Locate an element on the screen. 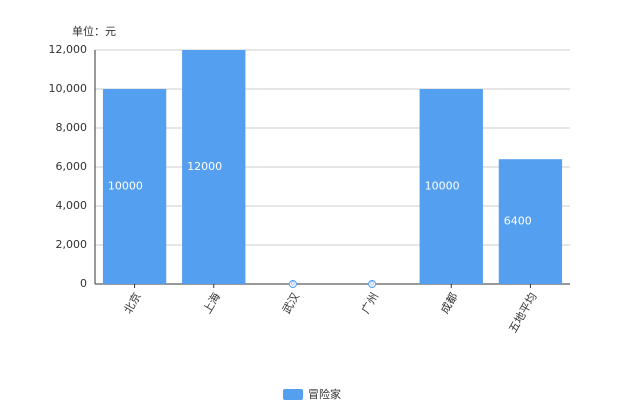  y-tick-label: 12,000 is located at coordinates (68, 49).